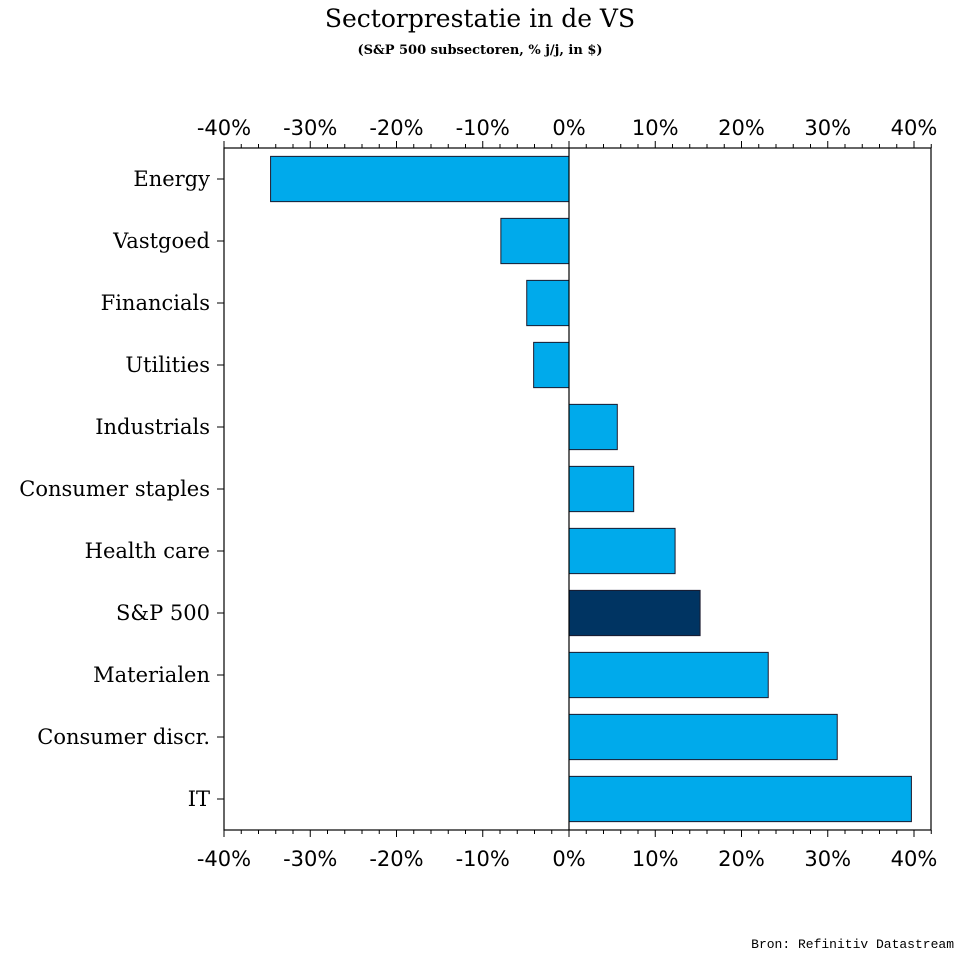 This screenshot has width=960, height=960. I want to click on category-label: Consumer discr., so click(123, 737).